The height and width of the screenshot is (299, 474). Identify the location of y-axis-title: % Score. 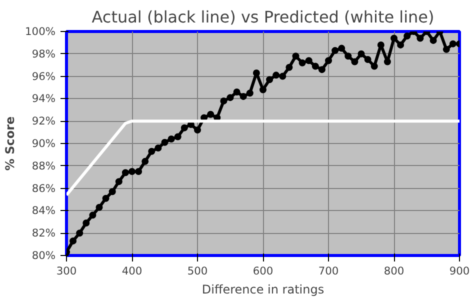
(10, 143).